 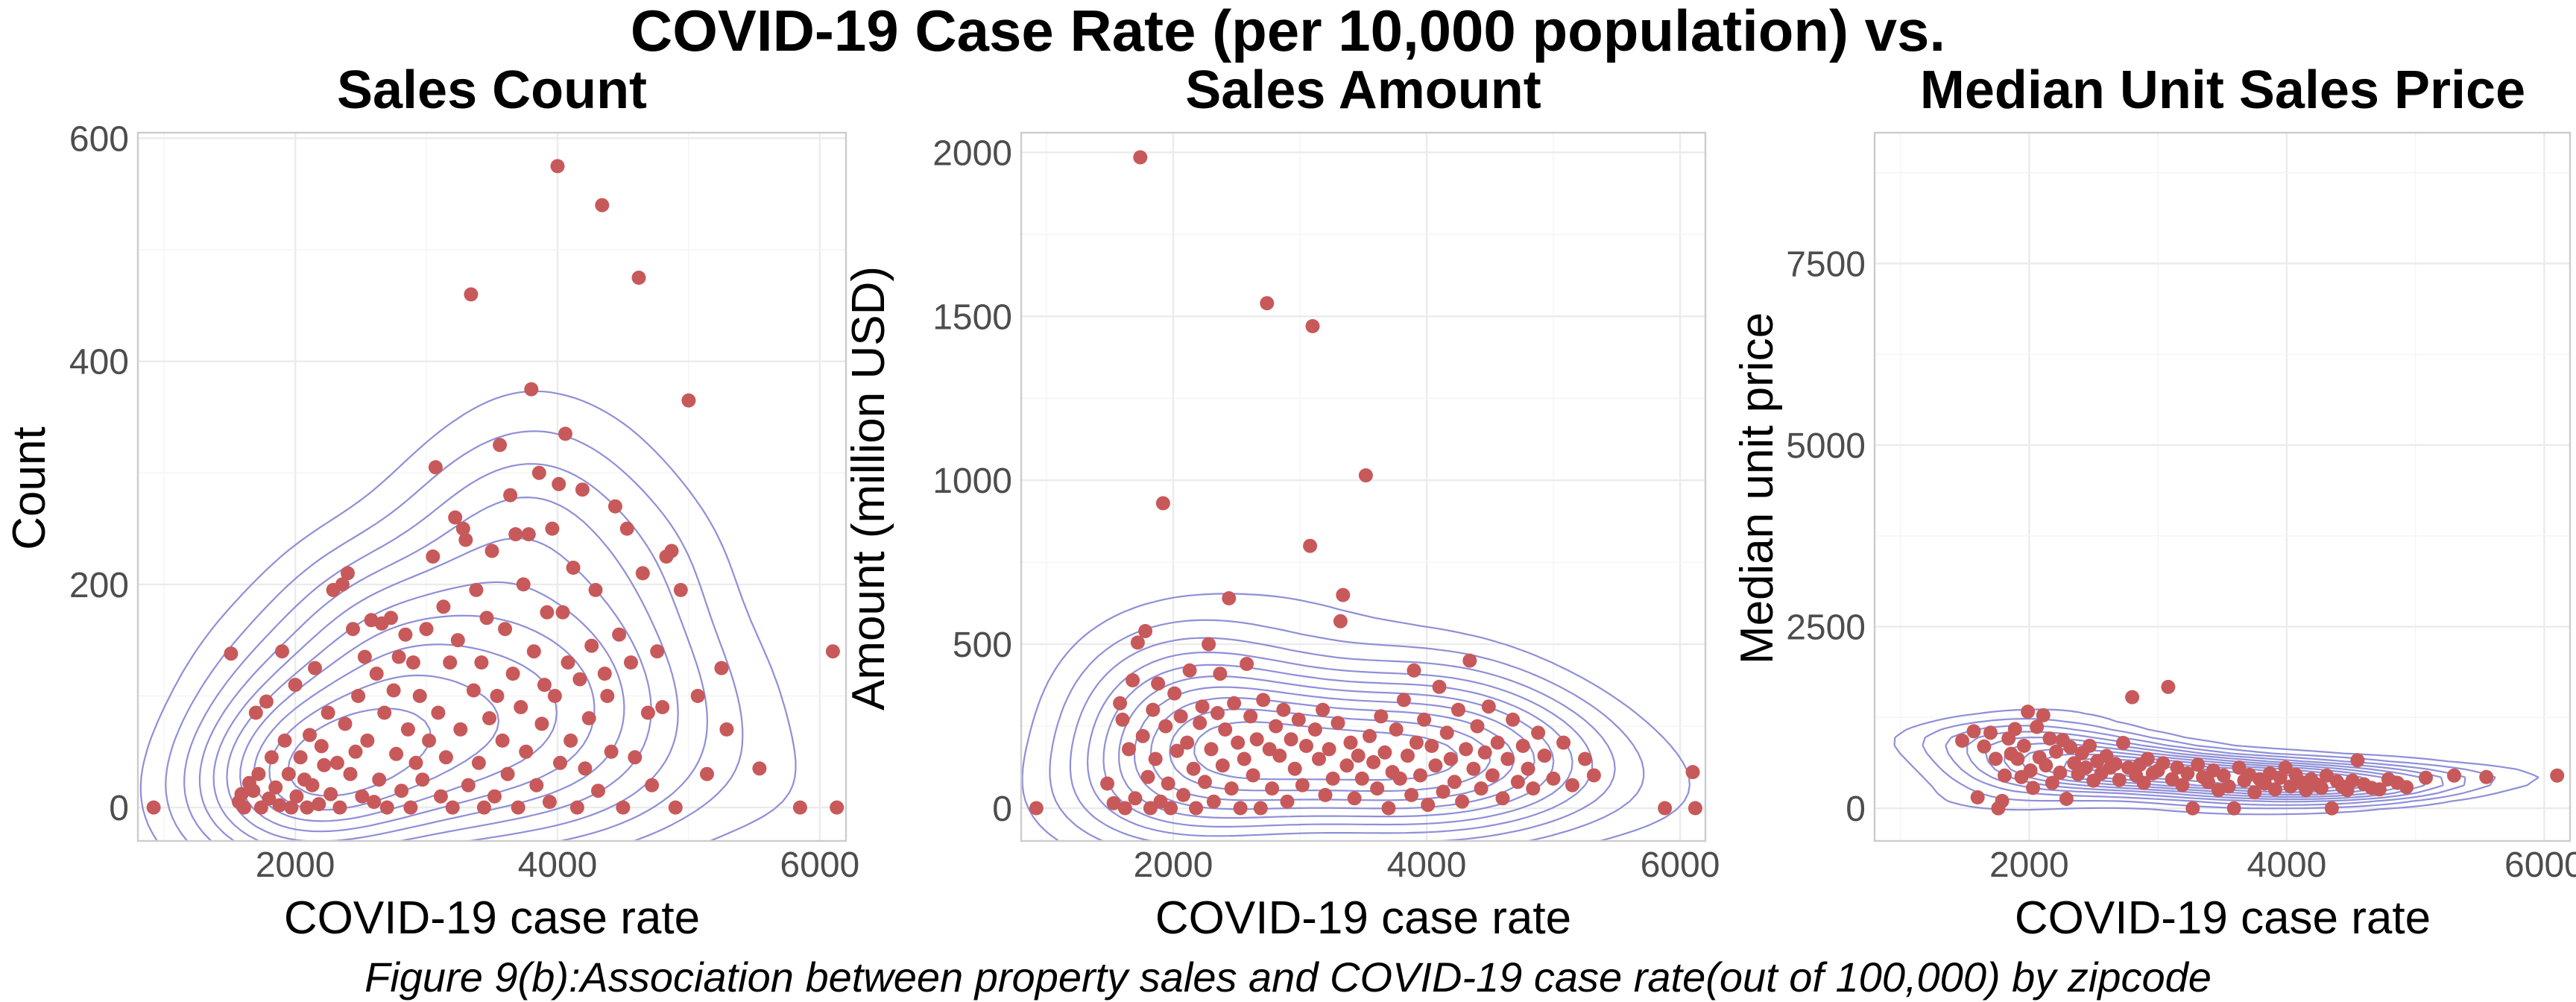 What do you see at coordinates (868, 488) in the screenshot?
I see `y-axis-label: Amount (million USD)` at bounding box center [868, 488].